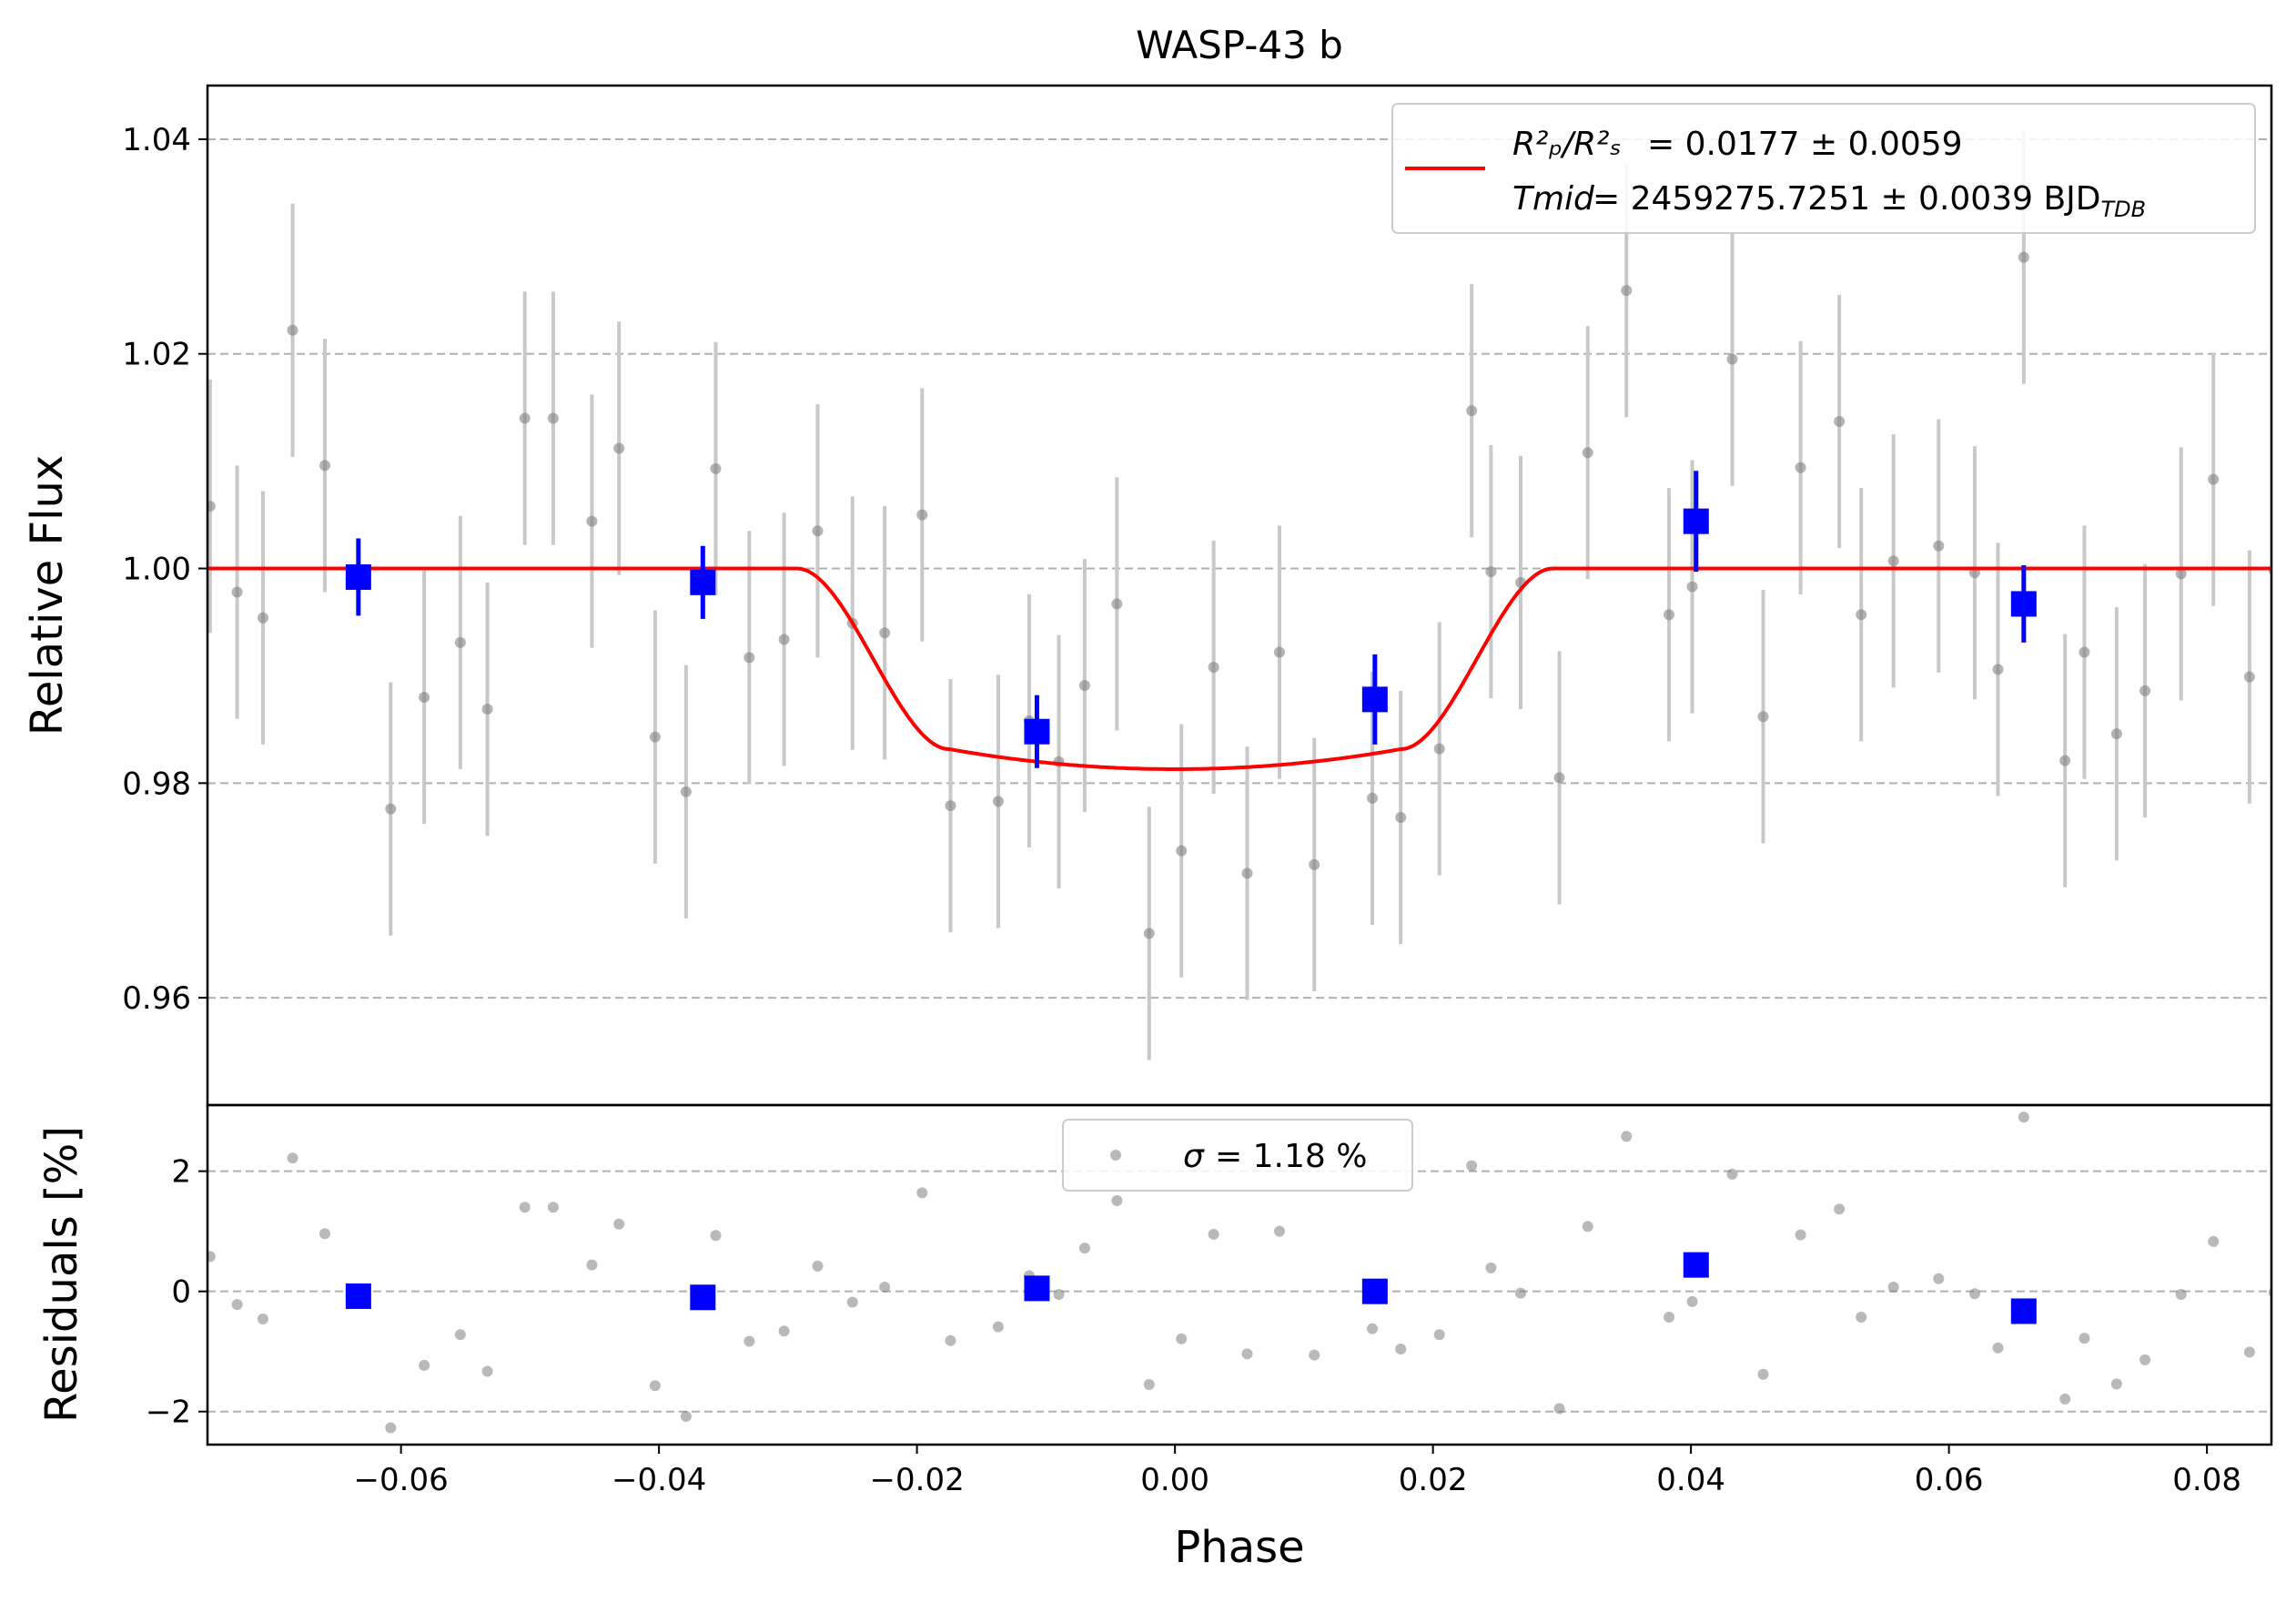 The height and width of the screenshot is (1603, 2296). What do you see at coordinates (48, 595) in the screenshot?
I see `top-y-label: Relative Flux` at bounding box center [48, 595].